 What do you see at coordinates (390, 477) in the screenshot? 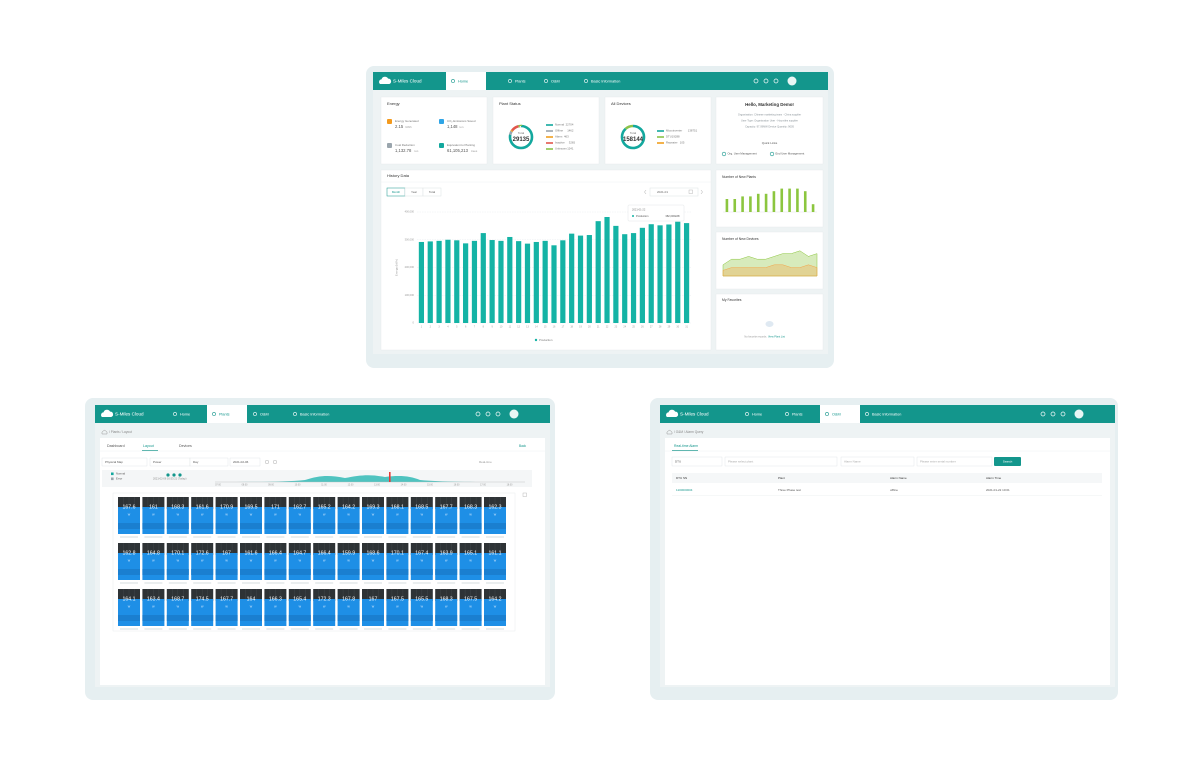
I see `timeline-cursor` at bounding box center [390, 477].